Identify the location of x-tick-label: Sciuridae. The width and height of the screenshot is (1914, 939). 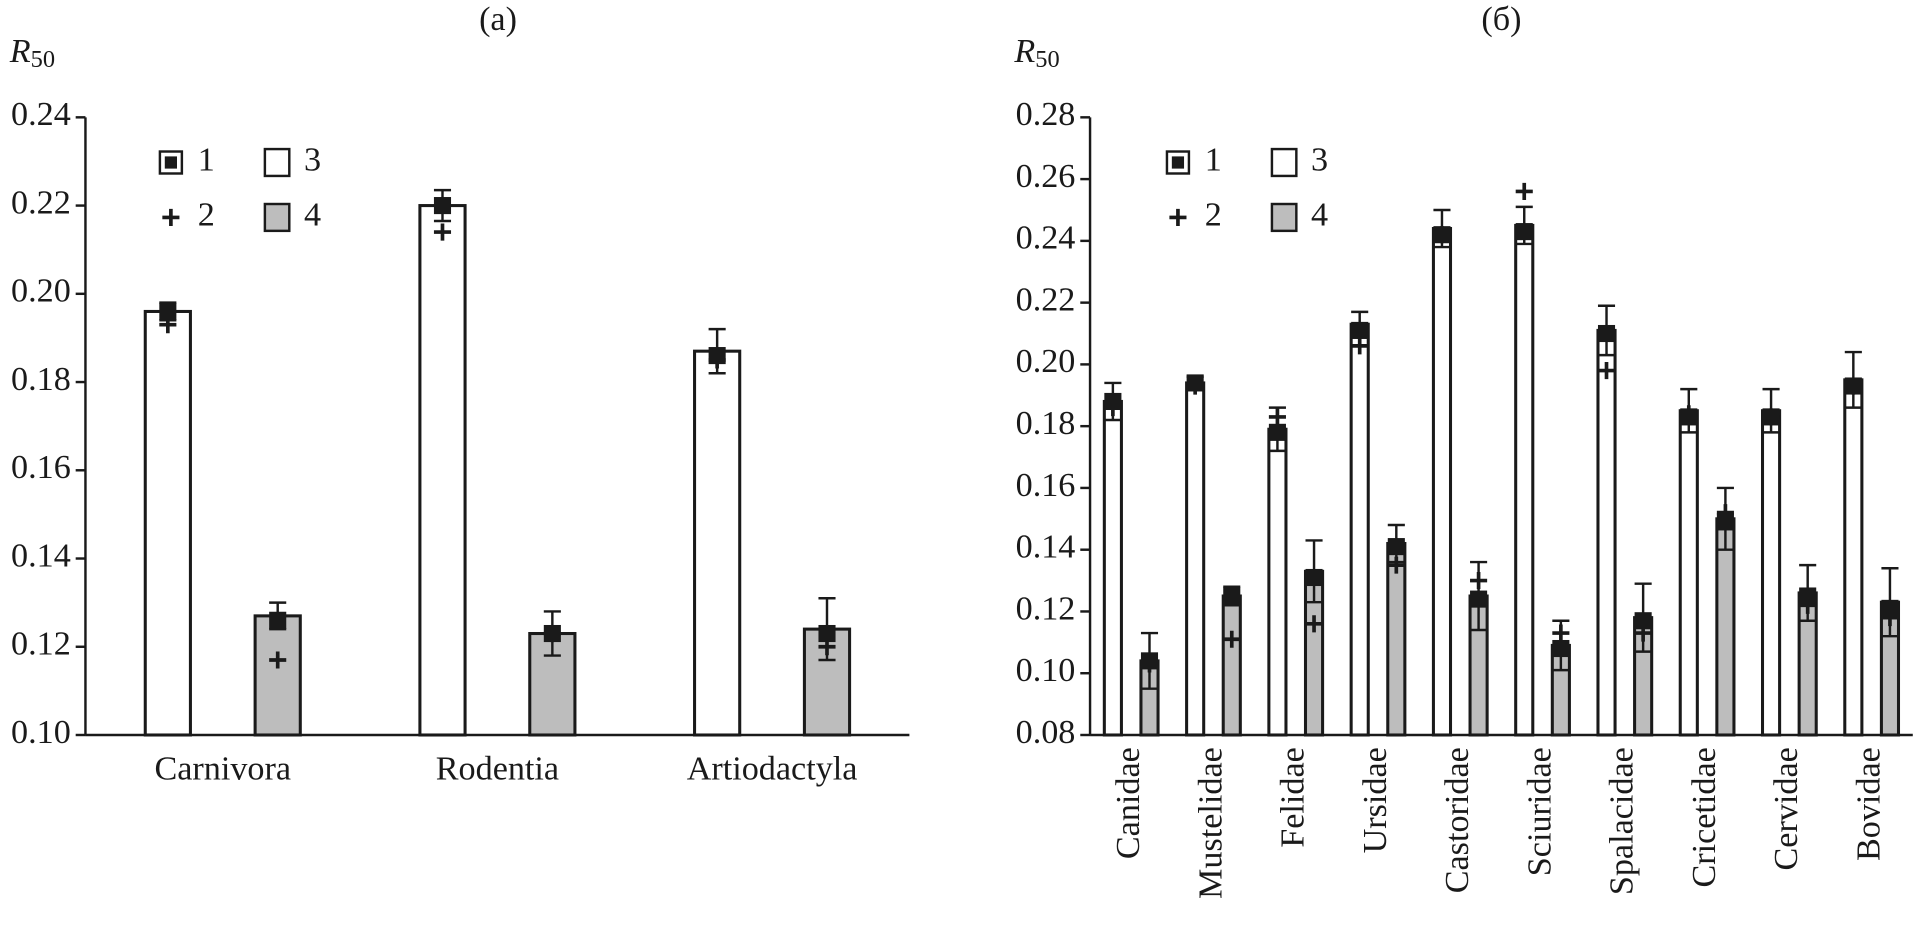
(1539, 811).